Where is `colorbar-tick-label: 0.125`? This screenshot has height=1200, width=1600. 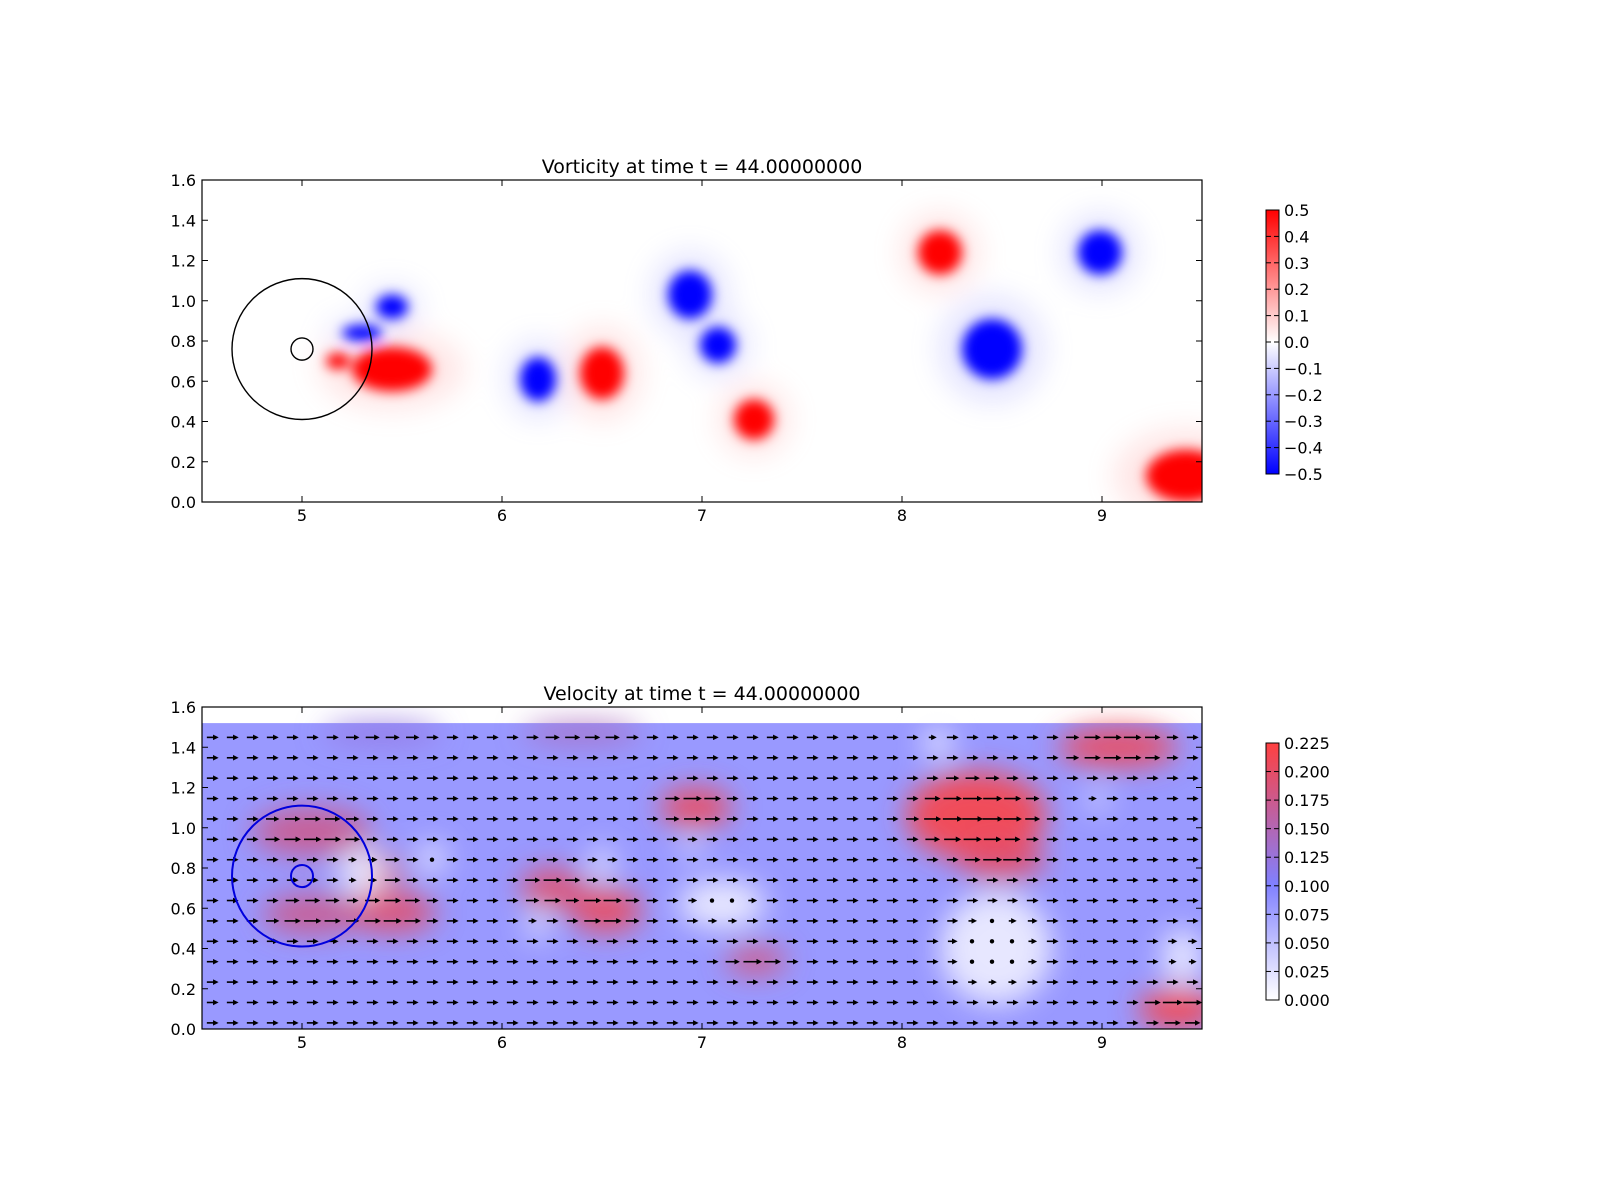 colorbar-tick-label: 0.125 is located at coordinates (1307, 857).